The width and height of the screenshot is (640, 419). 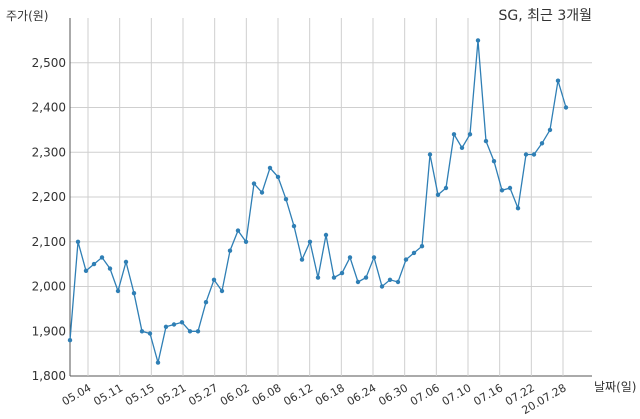 What do you see at coordinates (172, 394) in the screenshot?
I see `x-tick-label: 05.21` at bounding box center [172, 394].